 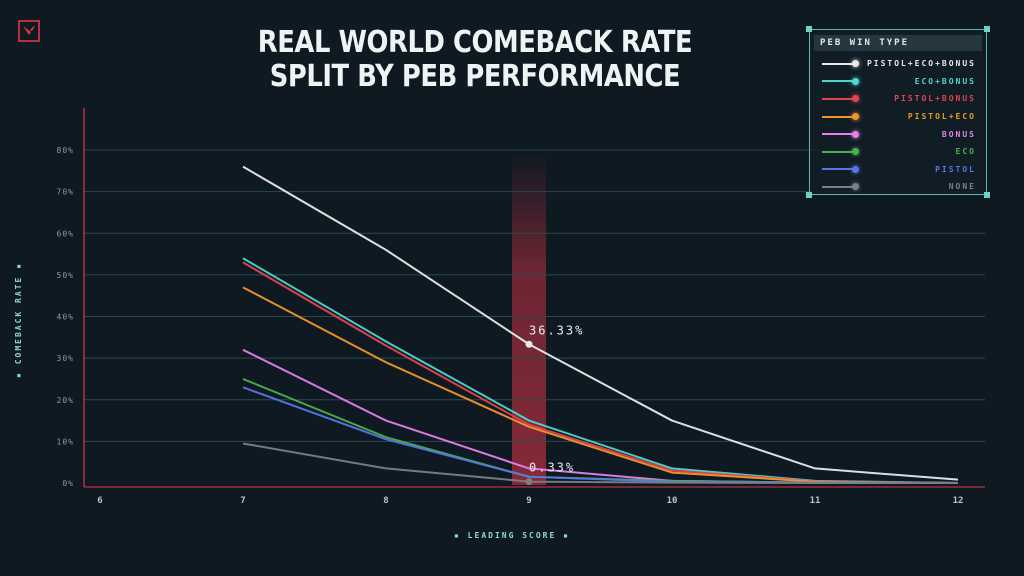 What do you see at coordinates (385, 501) in the screenshot?
I see `x-tick-label: 8` at bounding box center [385, 501].